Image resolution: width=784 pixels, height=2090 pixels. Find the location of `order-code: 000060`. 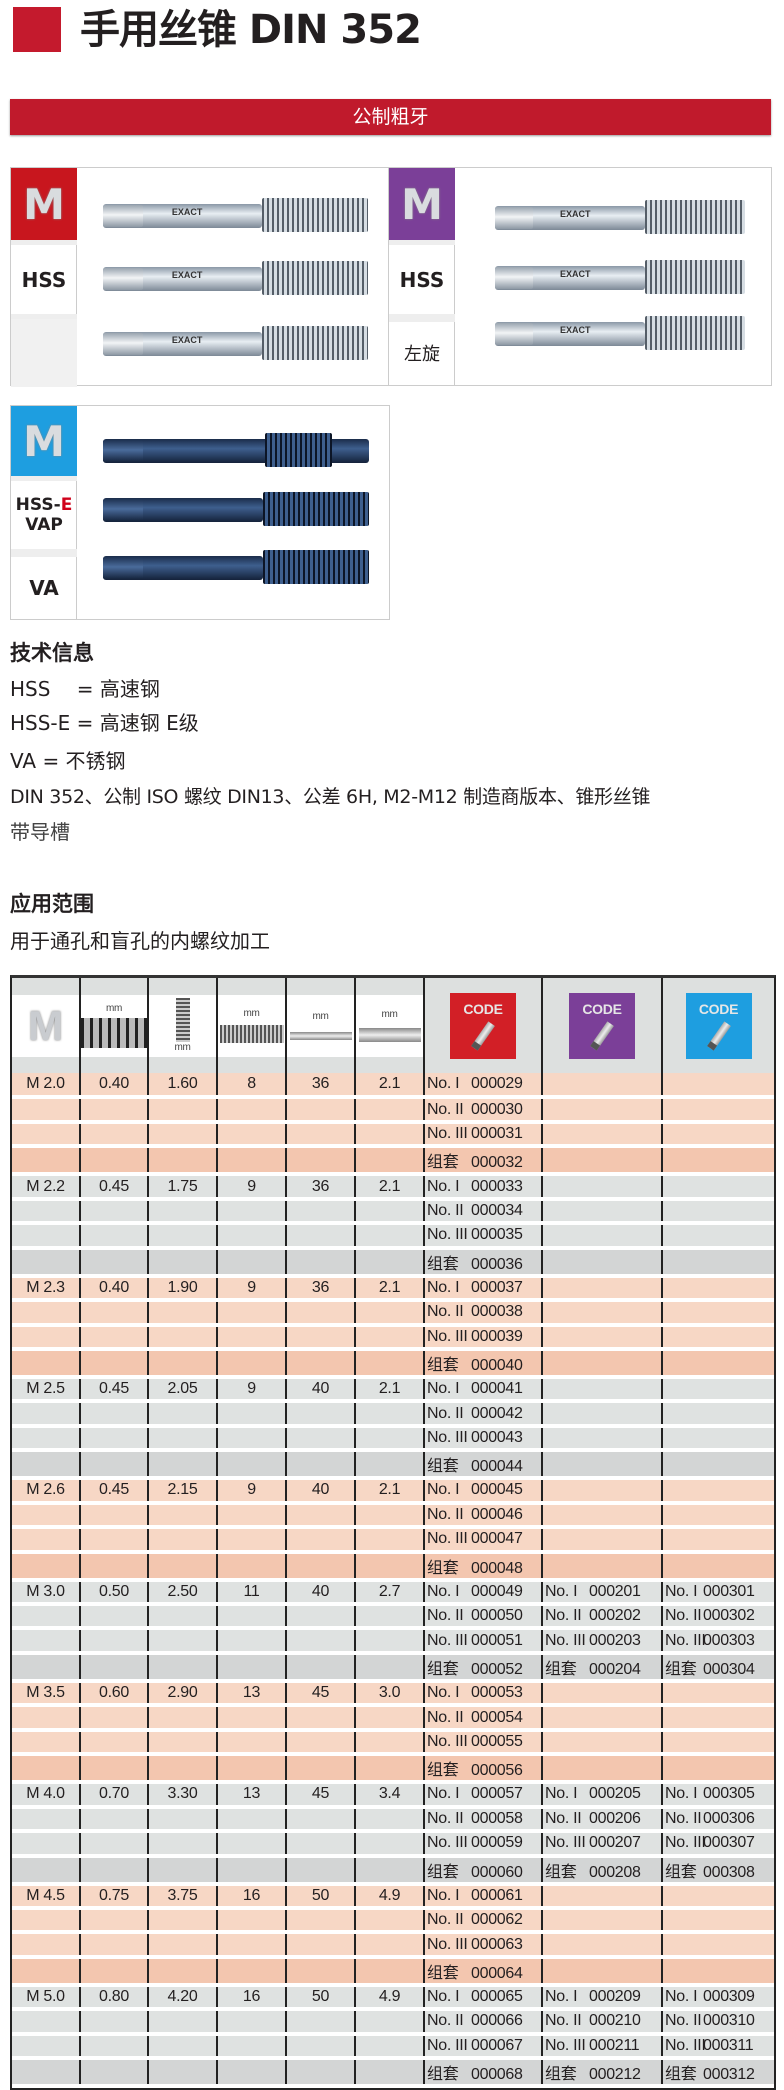

order-code: 000060 is located at coordinates (497, 1872).